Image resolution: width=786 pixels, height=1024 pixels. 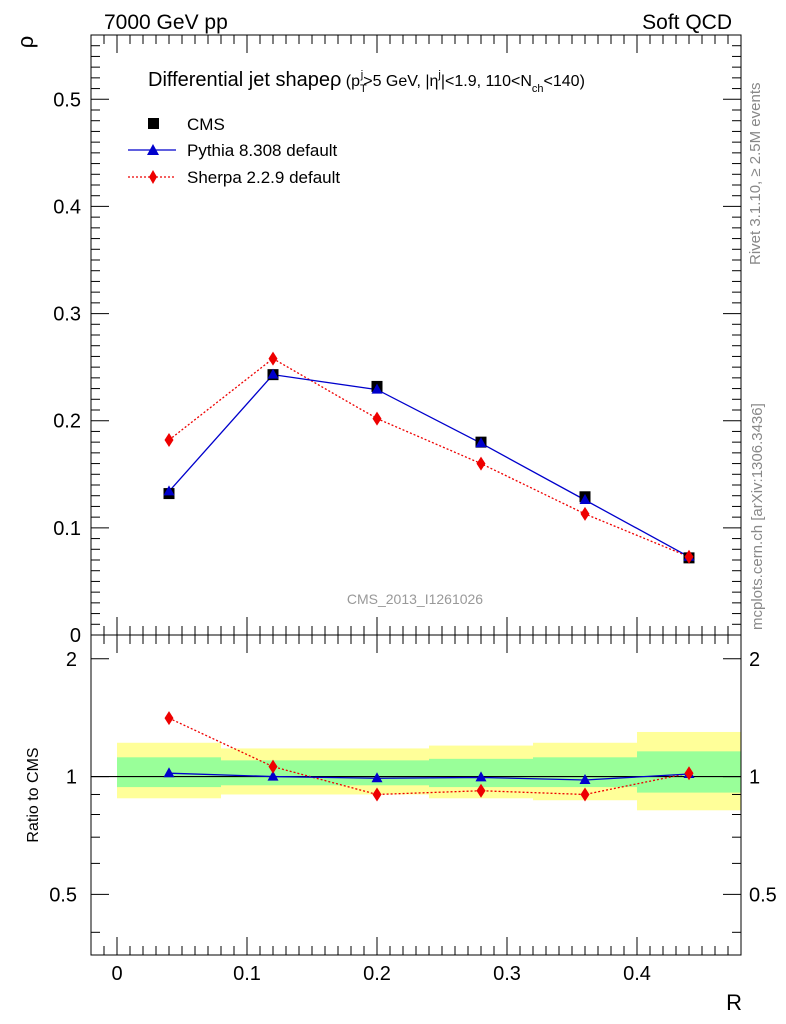 I want to click on y-tick-label: 0.1, so click(x=67, y=529).